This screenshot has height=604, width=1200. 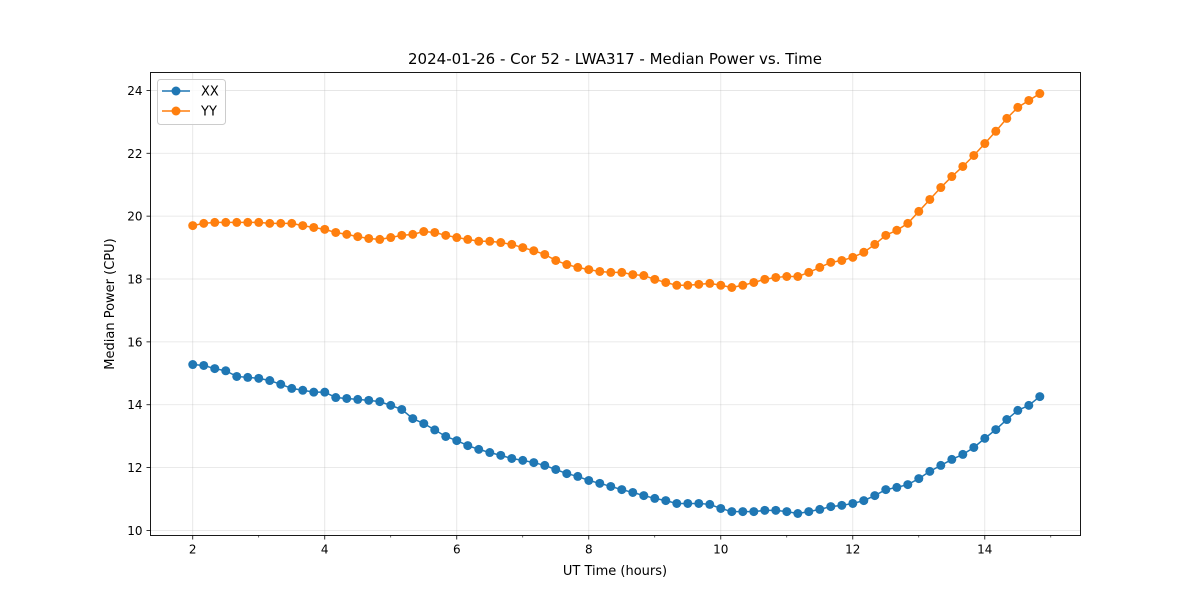 What do you see at coordinates (134, 342) in the screenshot?
I see `y-tick-label: 16` at bounding box center [134, 342].